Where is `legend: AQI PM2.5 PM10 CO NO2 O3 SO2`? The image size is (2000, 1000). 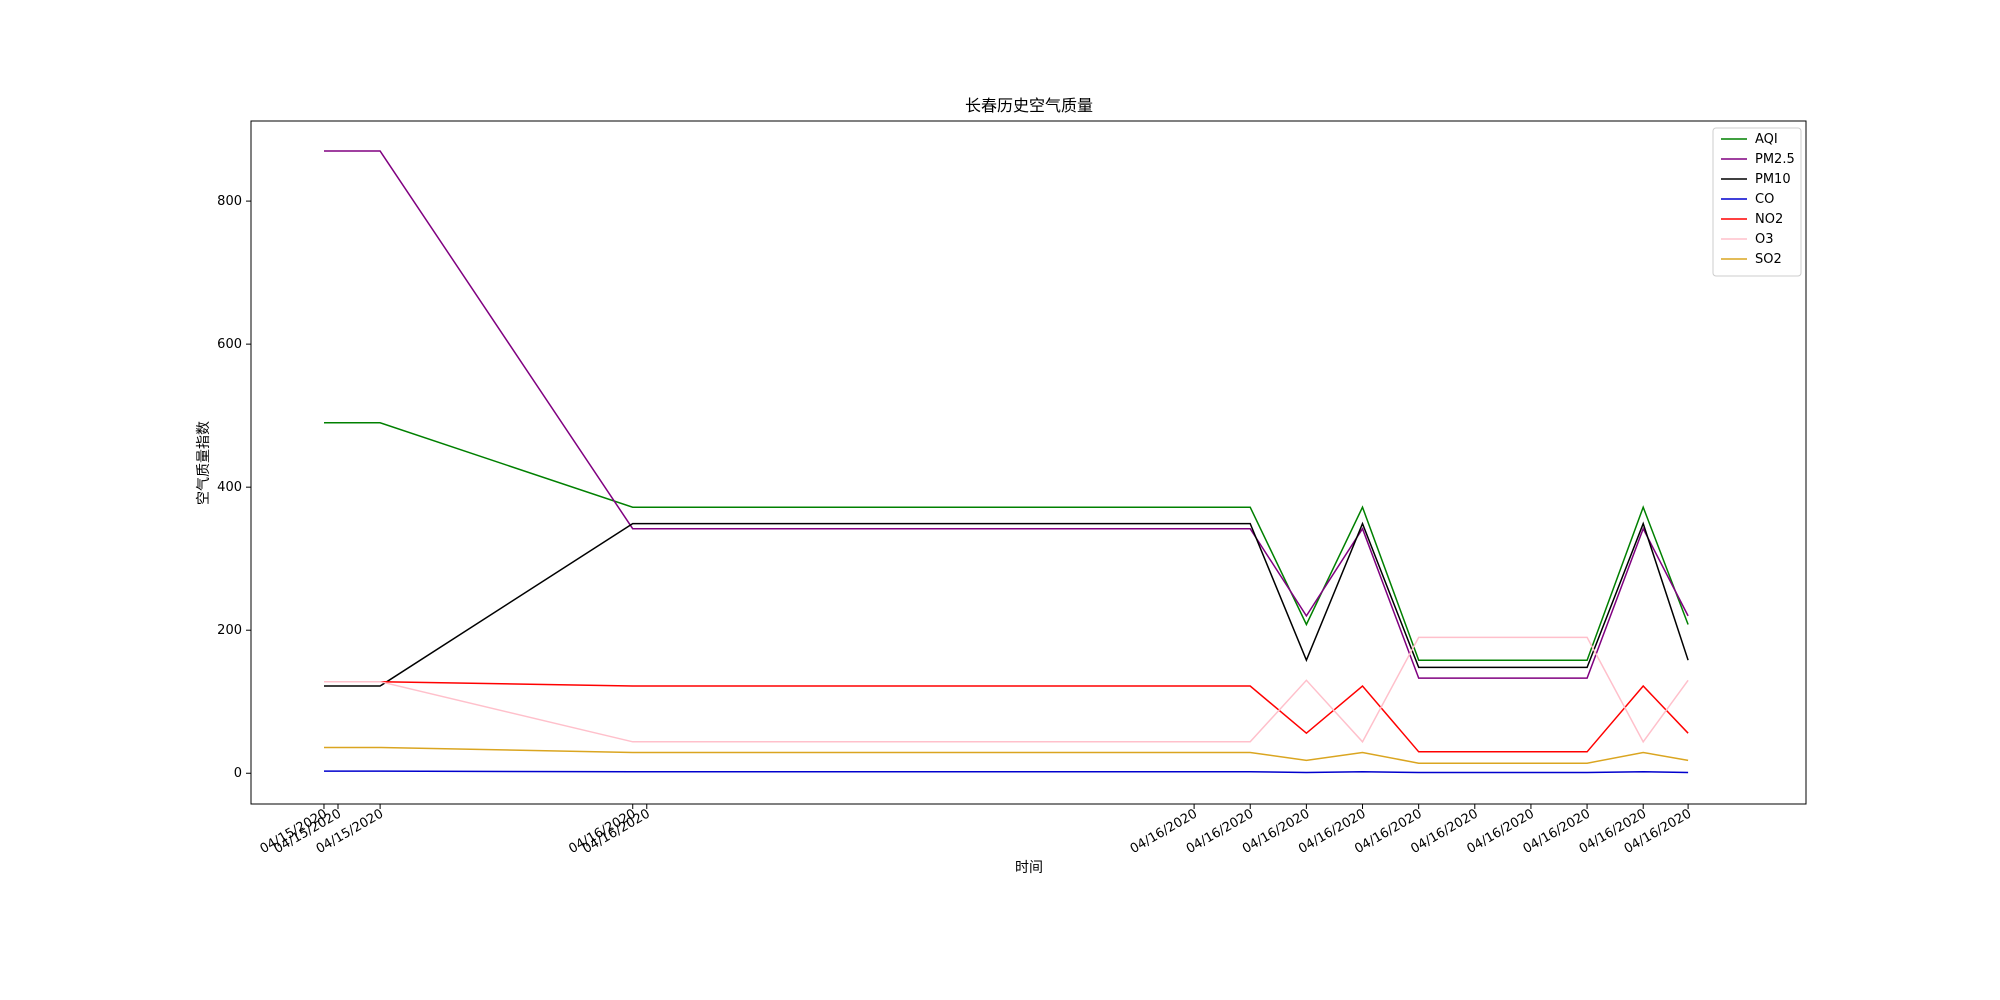
legend: AQI PM2.5 PM10 CO NO2 O3 SO2 is located at coordinates (1757, 202).